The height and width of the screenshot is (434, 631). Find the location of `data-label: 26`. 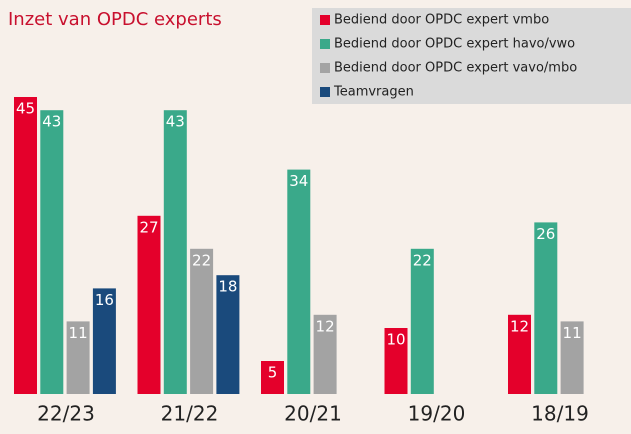

data-label: 26 is located at coordinates (545, 234).